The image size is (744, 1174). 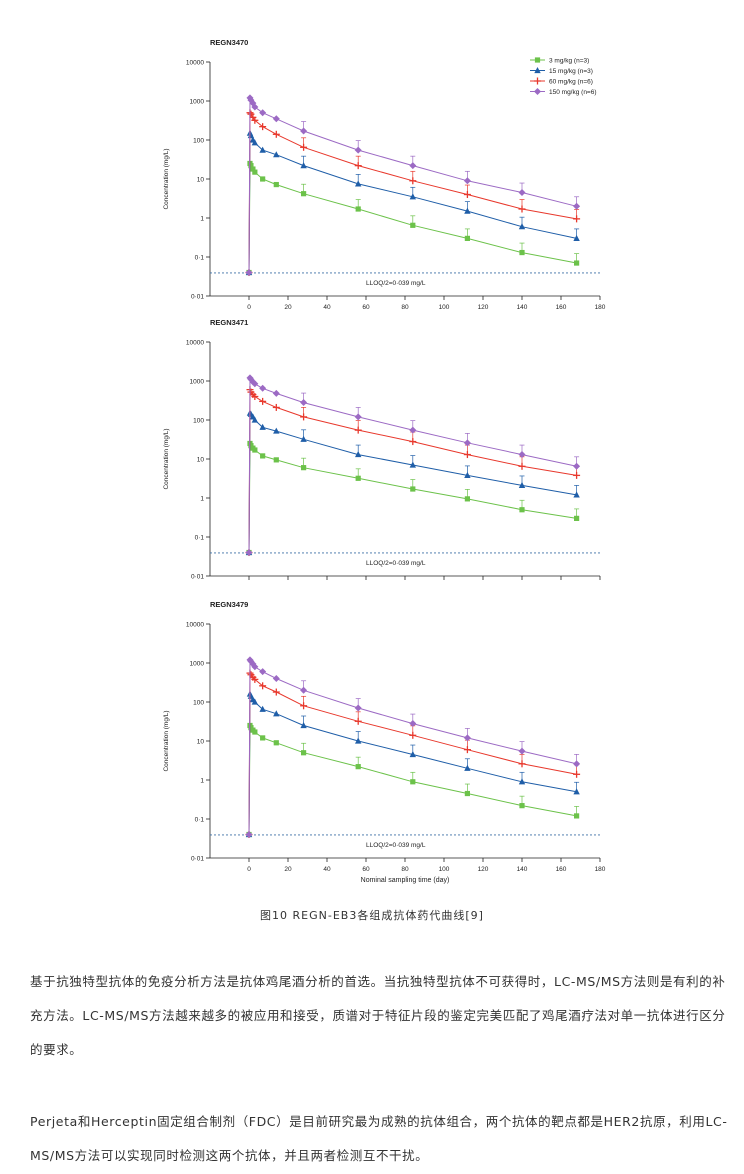 I want to click on chart-title: REGN3471, so click(x=229, y=322).